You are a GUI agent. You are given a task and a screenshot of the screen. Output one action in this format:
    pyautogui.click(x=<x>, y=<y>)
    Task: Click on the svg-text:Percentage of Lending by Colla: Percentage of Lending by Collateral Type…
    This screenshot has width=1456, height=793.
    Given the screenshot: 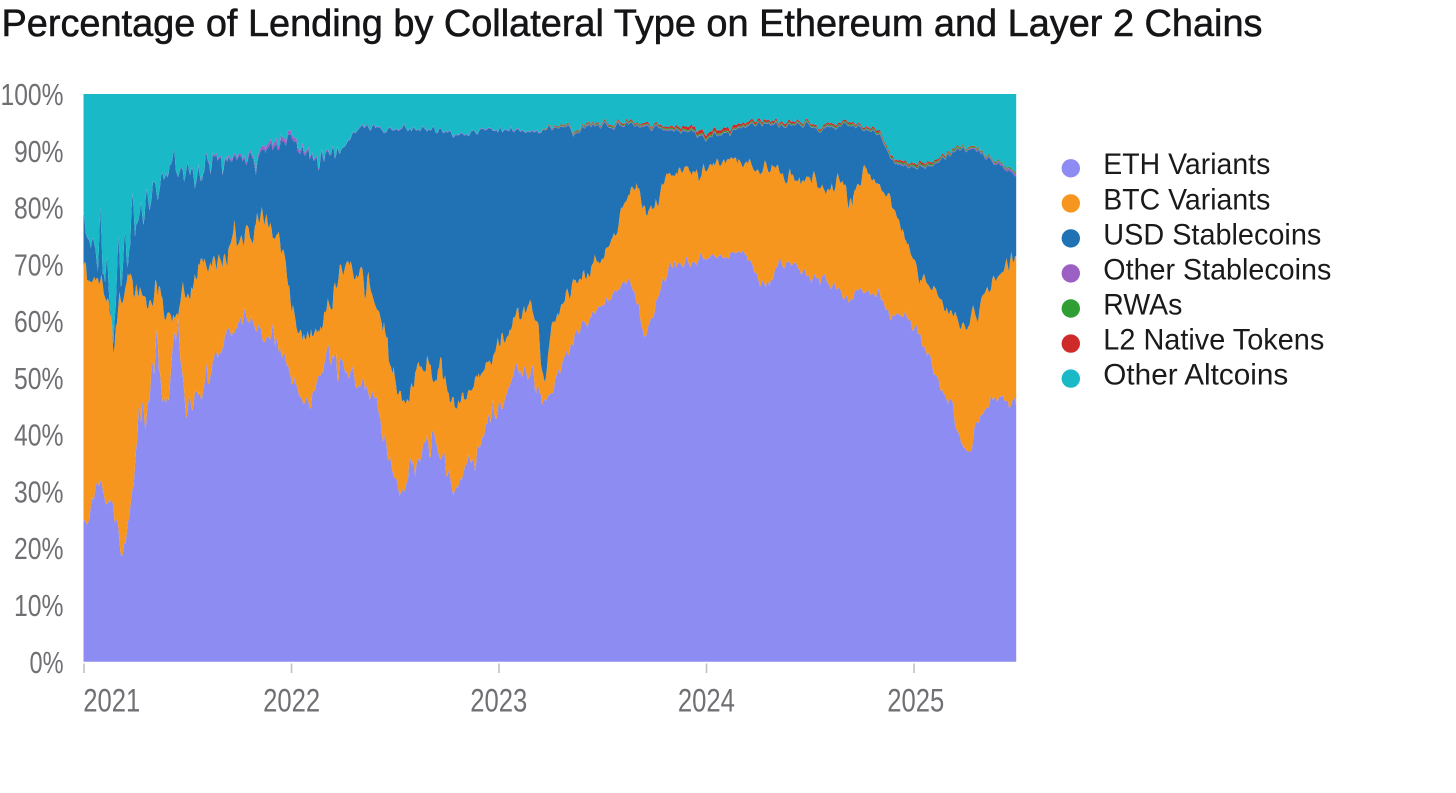 What is the action you would take?
    pyautogui.click(x=632, y=24)
    